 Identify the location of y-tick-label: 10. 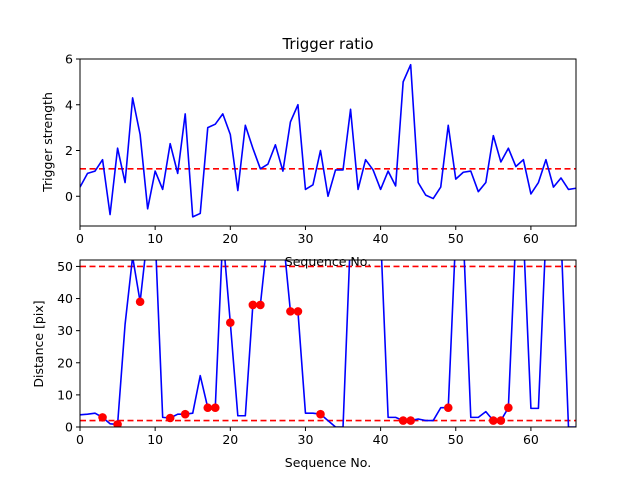
(65, 394).